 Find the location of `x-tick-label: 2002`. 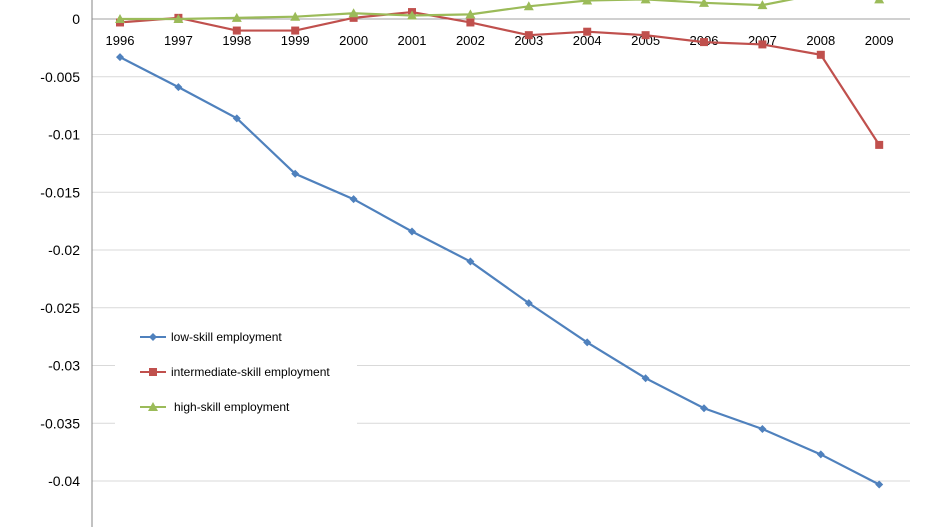

x-tick-label: 2002 is located at coordinates (470, 40).